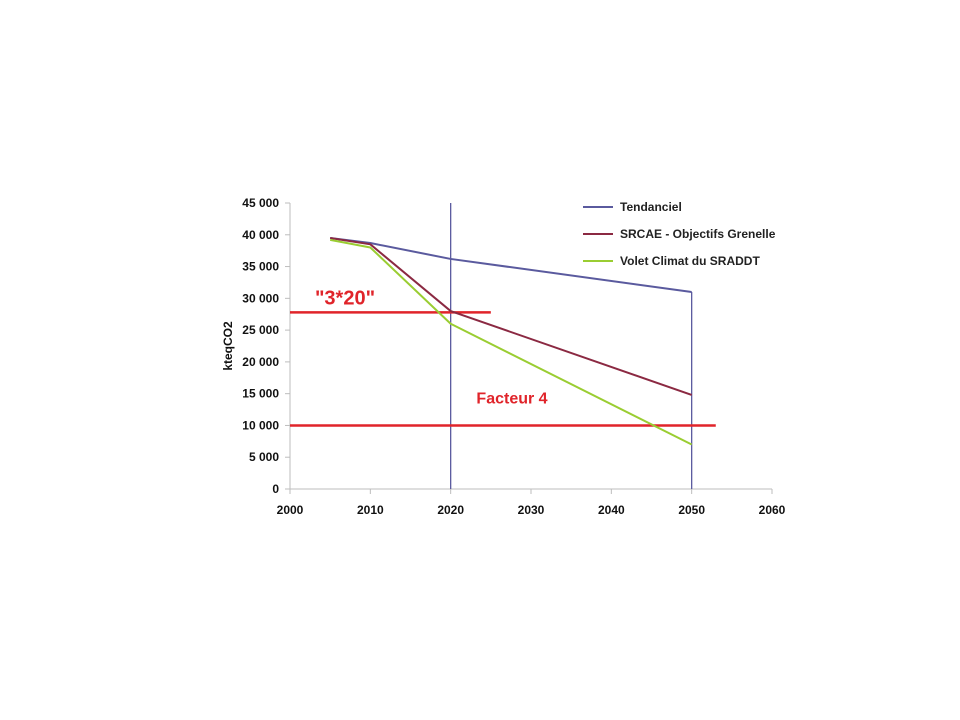 The image size is (960, 720). What do you see at coordinates (690, 261) in the screenshot?
I see `legend-label: Volet Climat du SRADDT` at bounding box center [690, 261].